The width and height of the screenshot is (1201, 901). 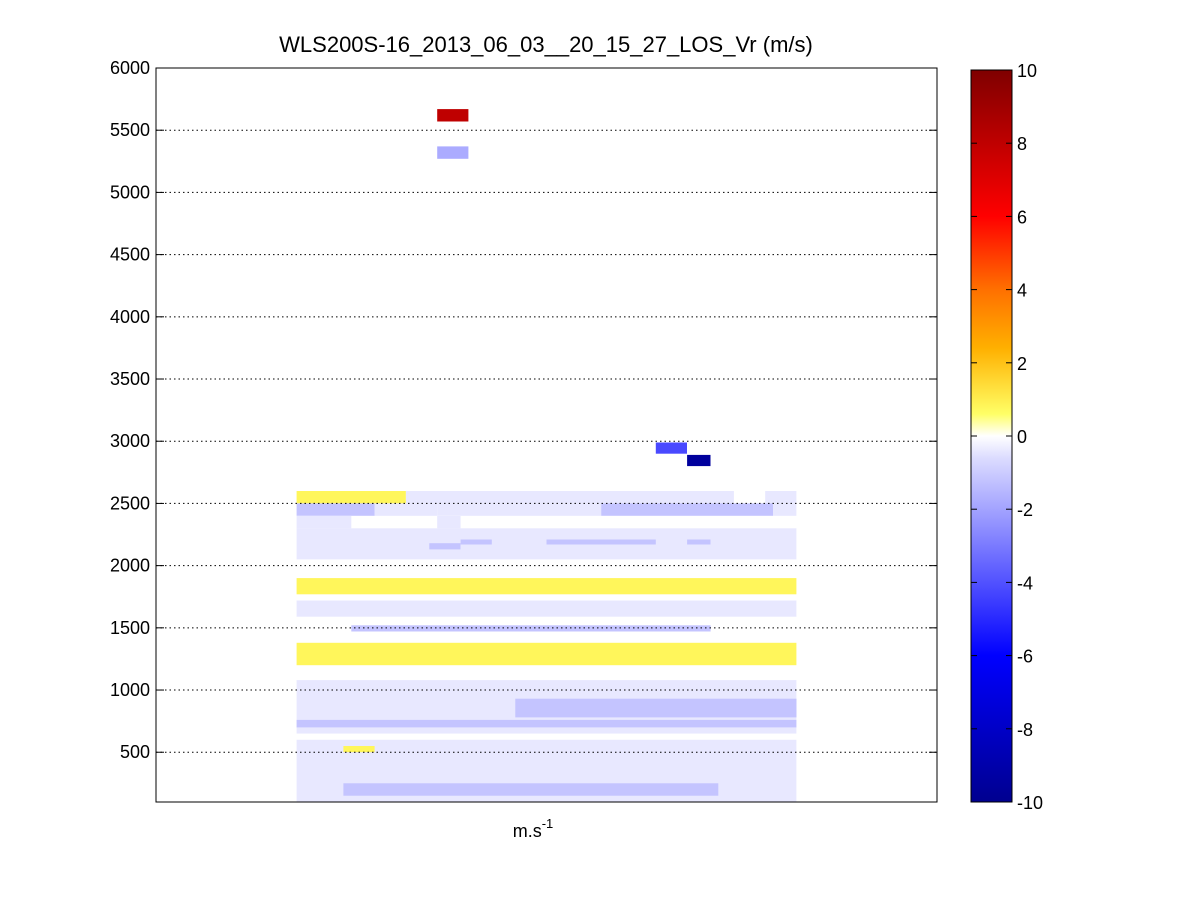 What do you see at coordinates (527, 831) in the screenshot?
I see `x-axis-label-base: m.s` at bounding box center [527, 831].